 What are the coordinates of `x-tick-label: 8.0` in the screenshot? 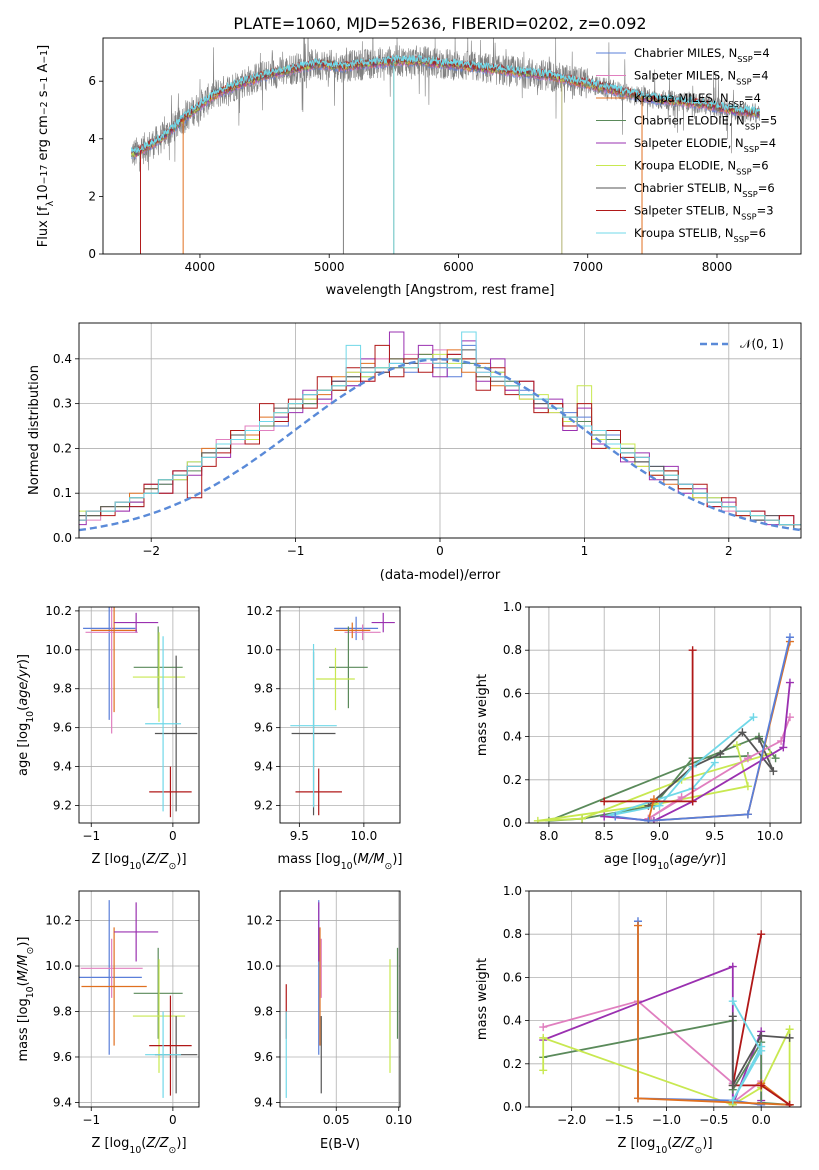 It's located at (548, 836).